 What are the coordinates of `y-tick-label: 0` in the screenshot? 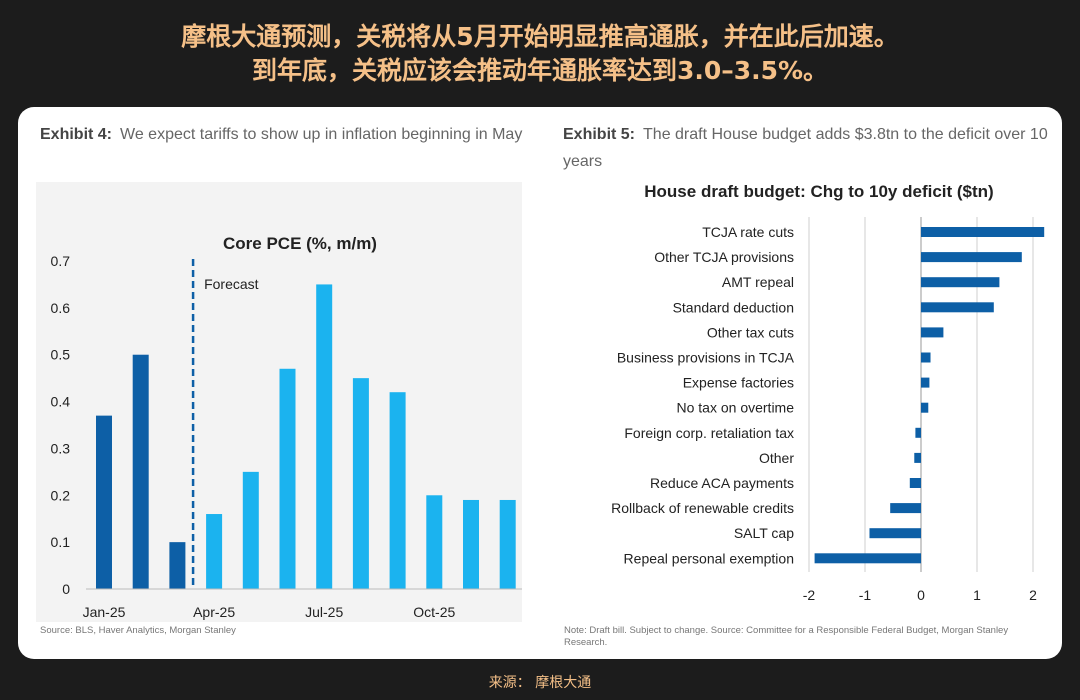 It's located at (66, 589).